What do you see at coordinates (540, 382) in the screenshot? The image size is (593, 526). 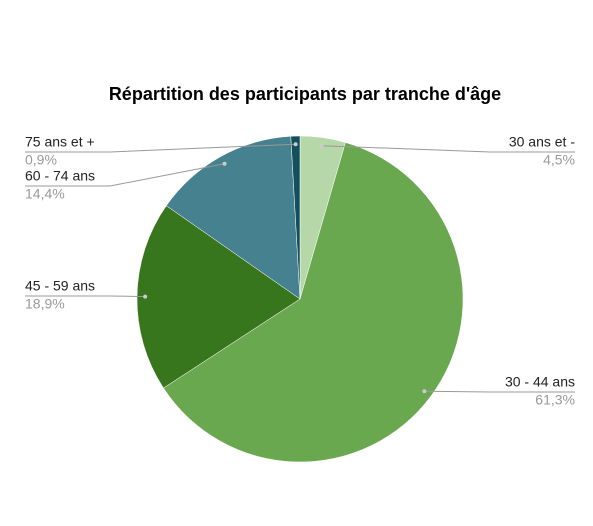 I see `slice-label: 30 - 44 ans` at bounding box center [540, 382].